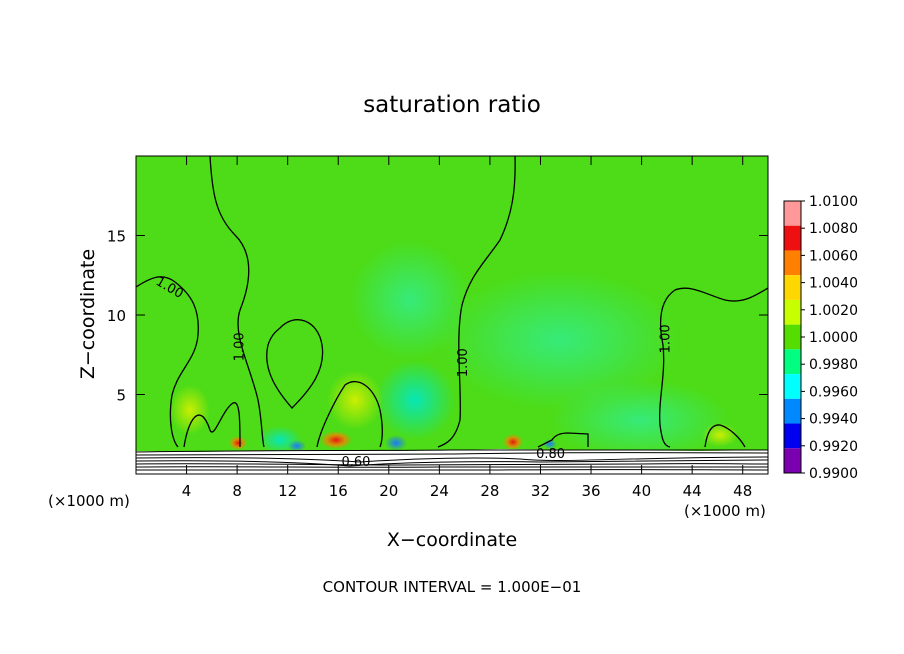  I want to click on colorbar-level-label: 0.9920, so click(833, 447).